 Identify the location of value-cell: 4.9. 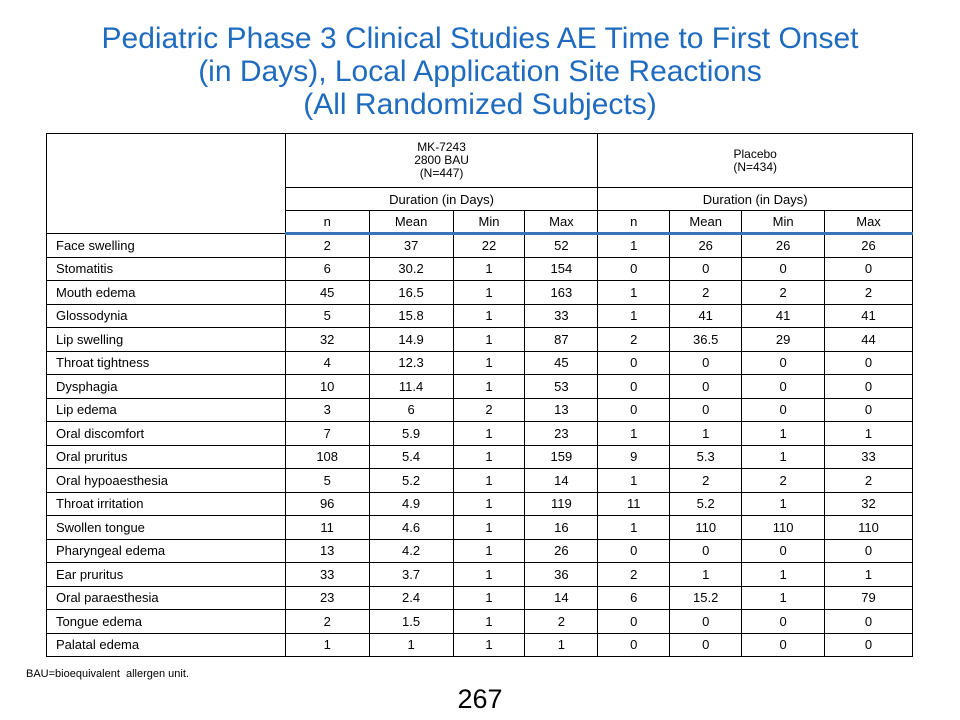
(411, 503).